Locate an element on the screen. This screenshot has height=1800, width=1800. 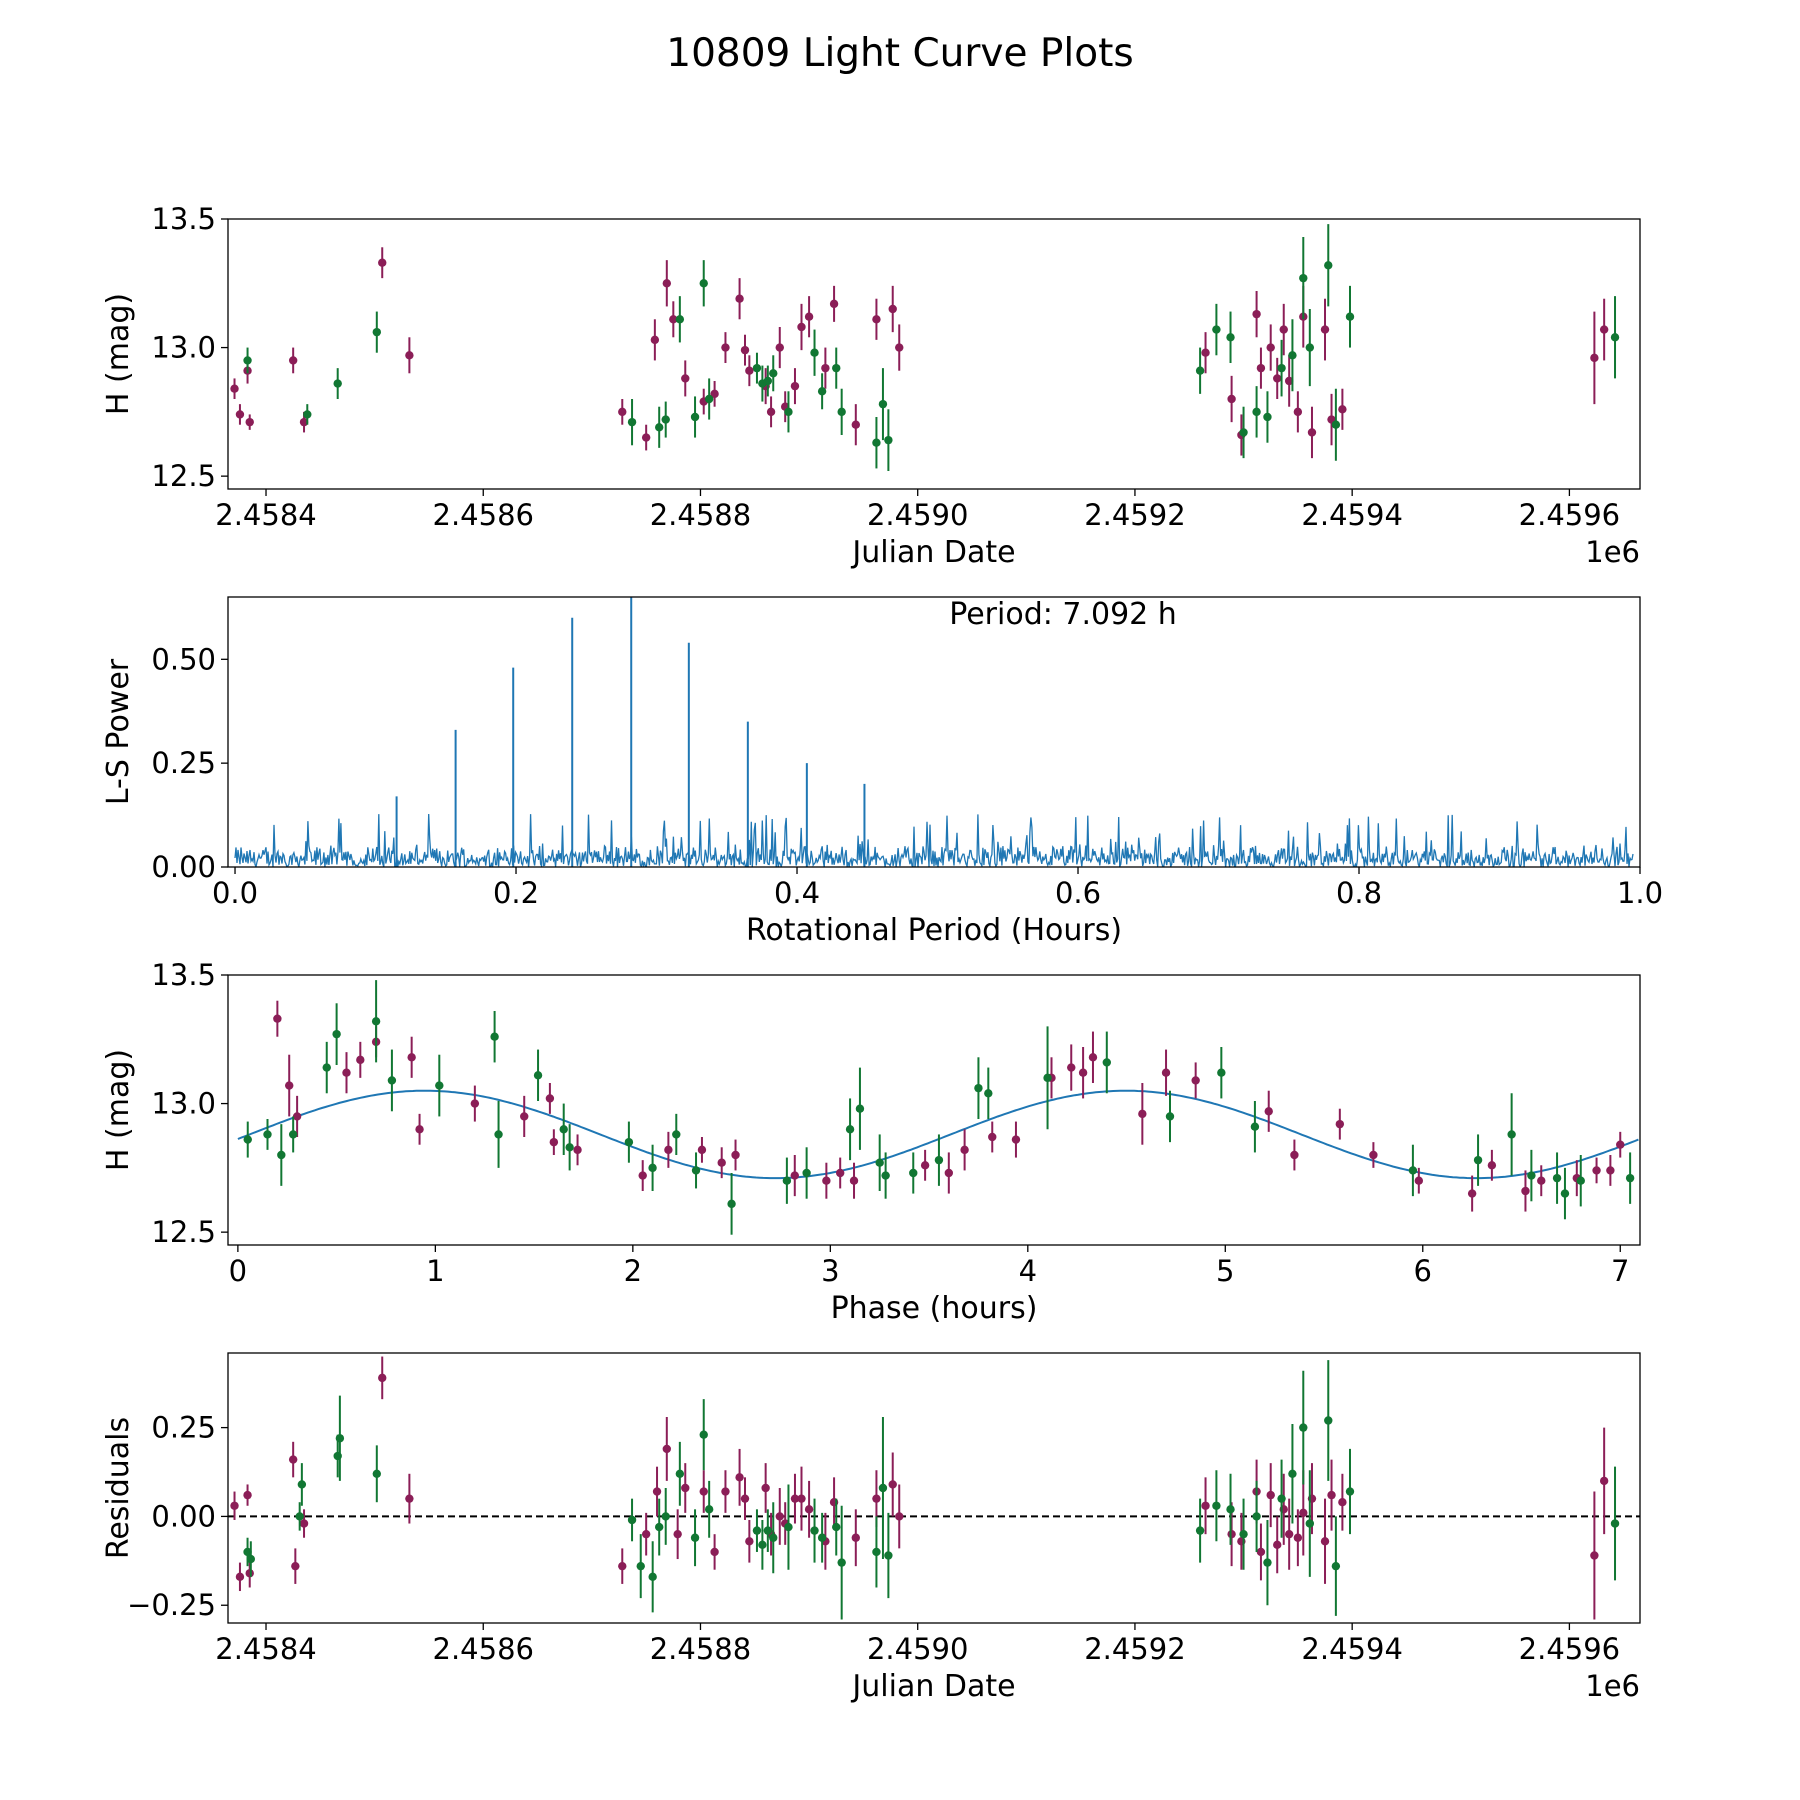
axes-frame is located at coordinates (934, 1488).